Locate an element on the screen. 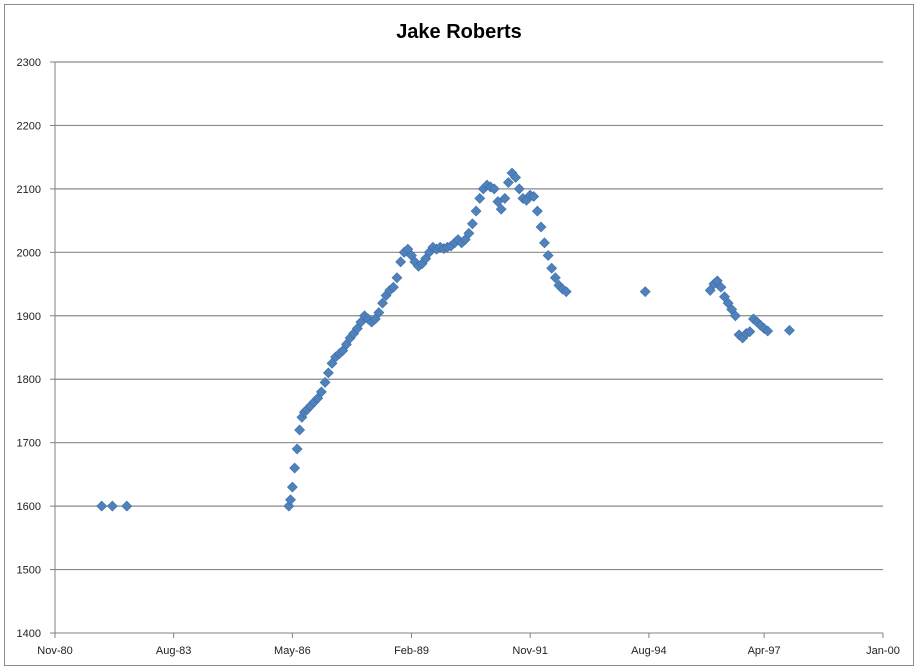 The height and width of the screenshot is (671, 920). y-tick-label: 1700 is located at coordinates (29, 444).